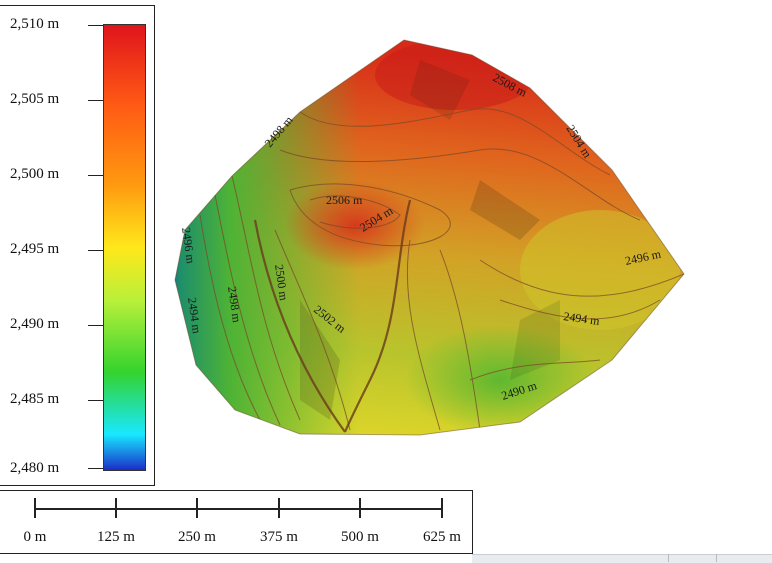 This screenshot has height=563, width=772. What do you see at coordinates (197, 537) in the screenshot?
I see `scale-label: 250 m` at bounding box center [197, 537].